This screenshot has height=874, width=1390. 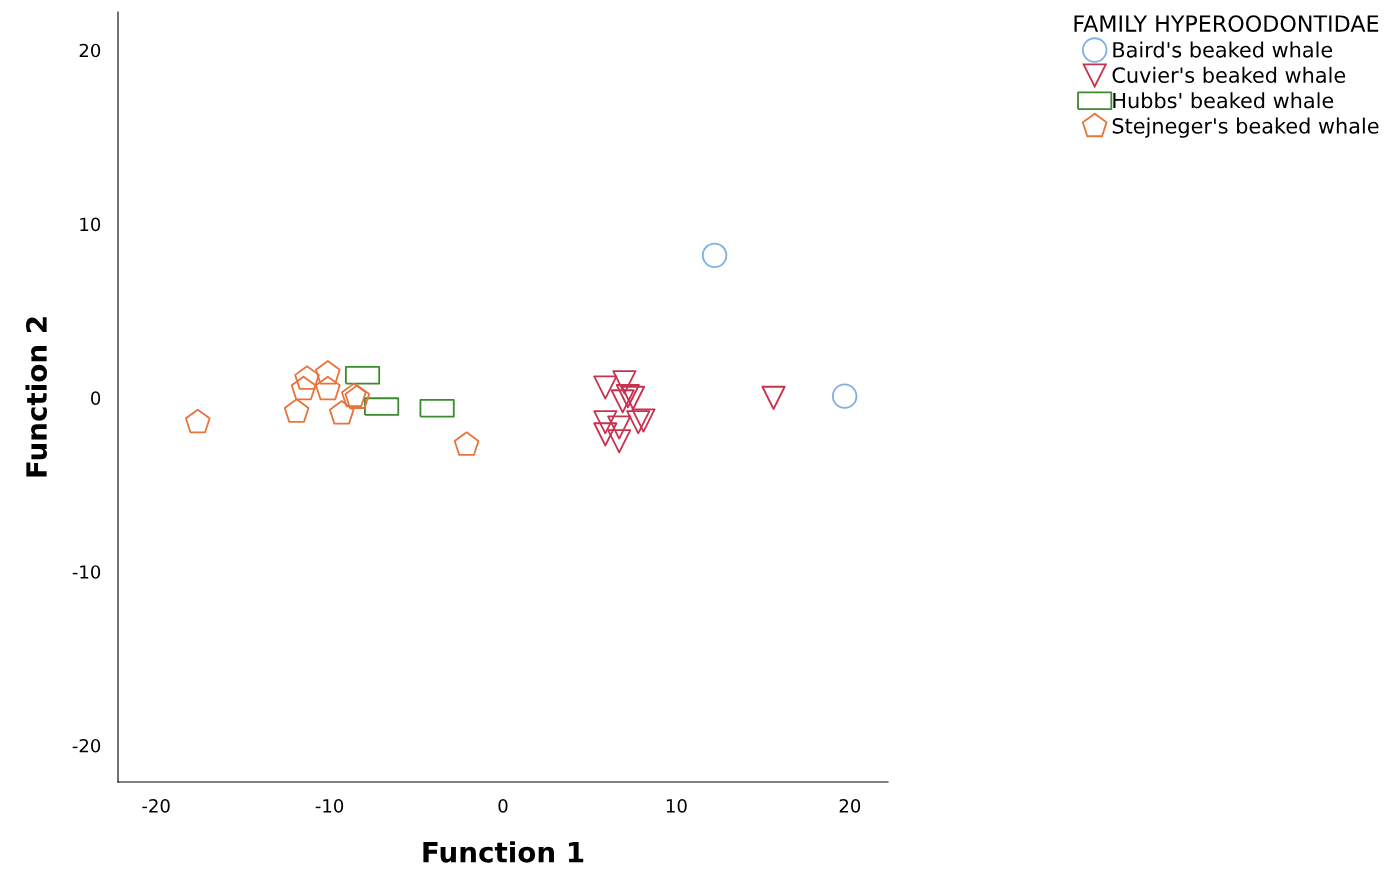 What do you see at coordinates (1229, 74) in the screenshot?
I see `legend-label: Cuvier's beaked whale` at bounding box center [1229, 74].